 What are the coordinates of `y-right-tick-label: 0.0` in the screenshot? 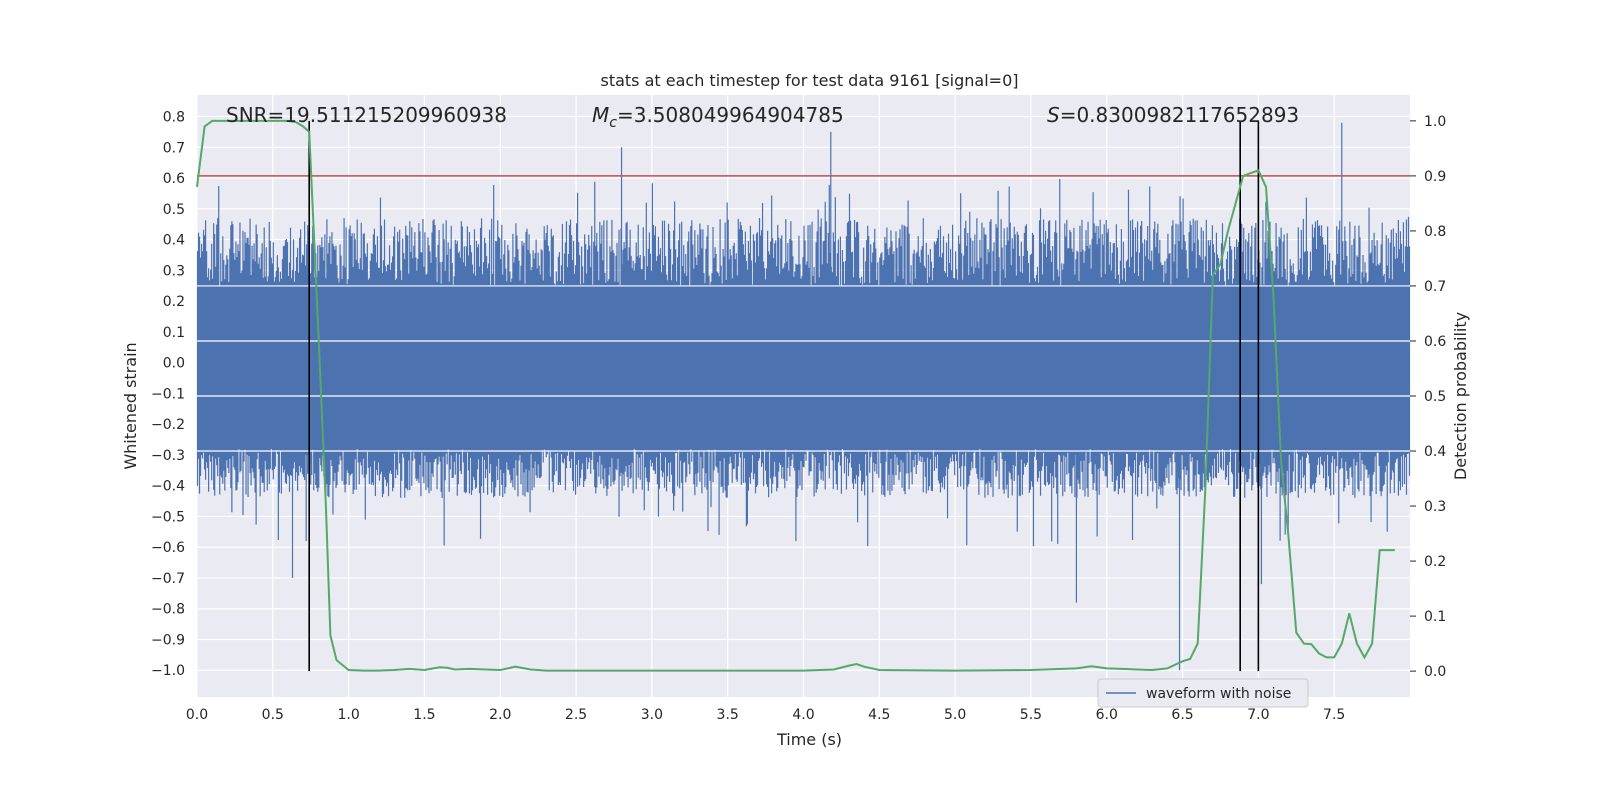 It's located at (1435, 672).